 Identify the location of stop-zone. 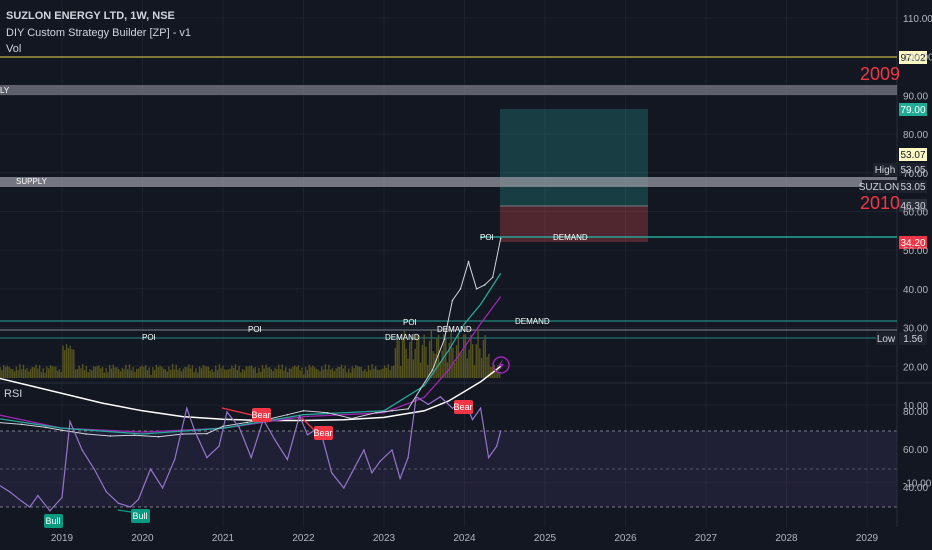
(574, 224).